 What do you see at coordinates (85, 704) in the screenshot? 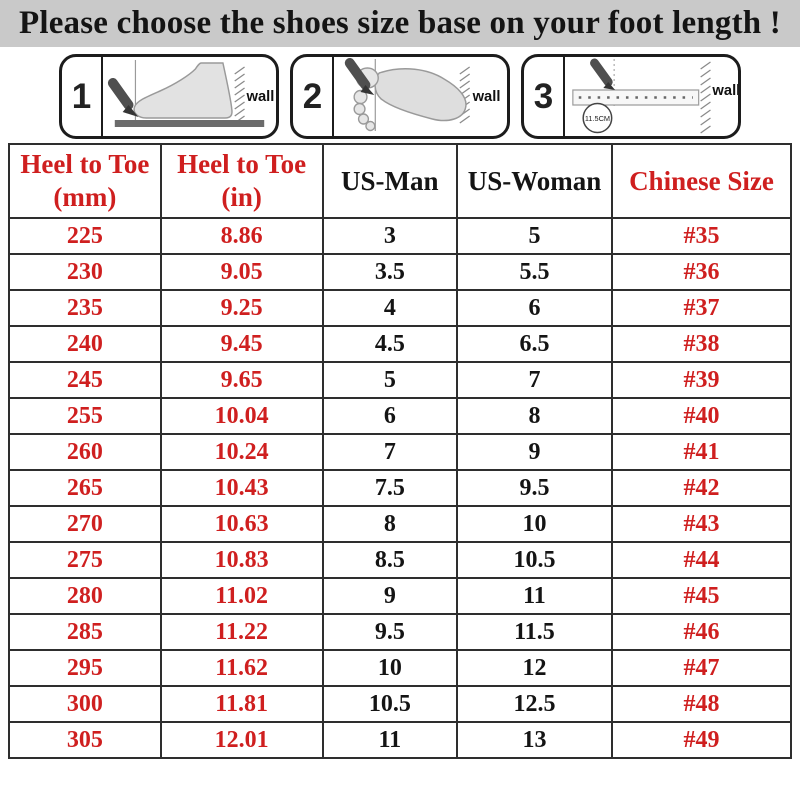
I see `size-cell: 300` at bounding box center [85, 704].